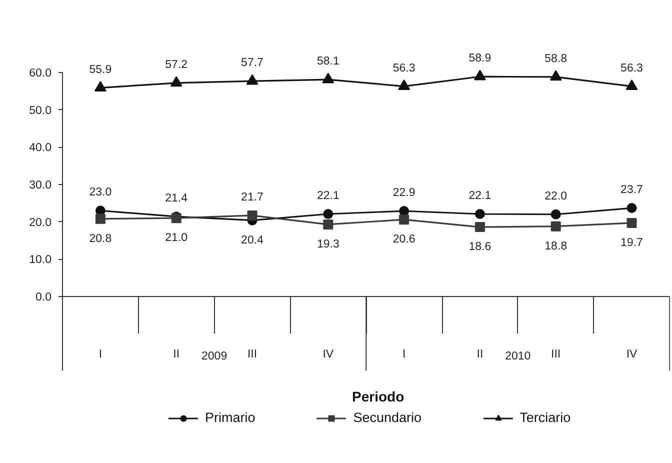  Describe the element at coordinates (480, 58) in the screenshot. I see `data-label: 58.9` at that location.